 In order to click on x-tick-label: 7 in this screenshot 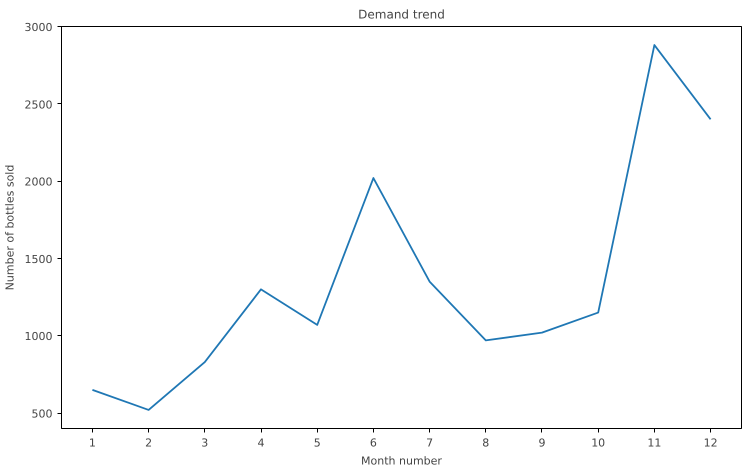, I will do `click(430, 443)`.